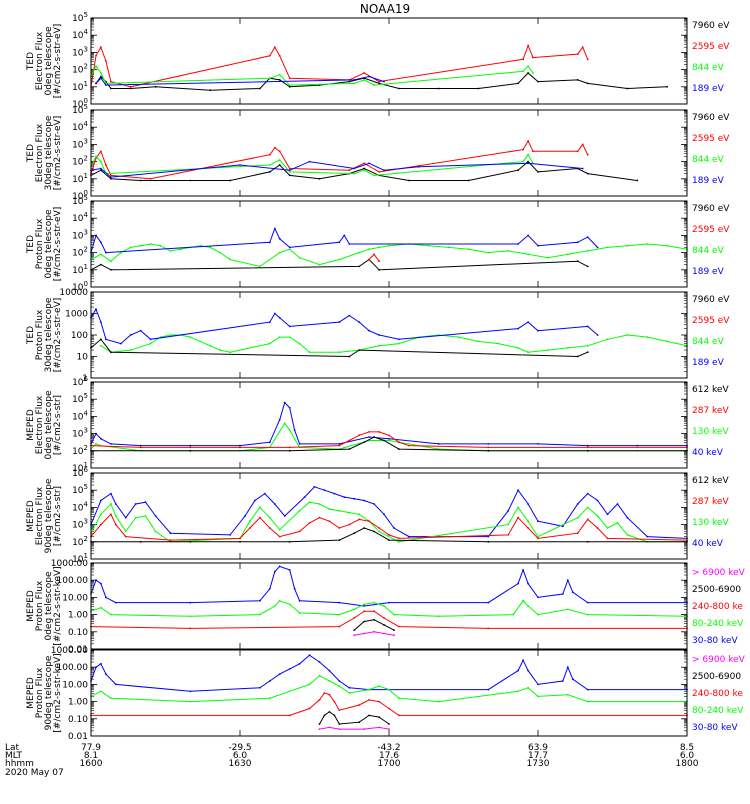 Image resolution: width=750 pixels, height=804 pixels. I want to click on series-line-green, so click(389, 255).